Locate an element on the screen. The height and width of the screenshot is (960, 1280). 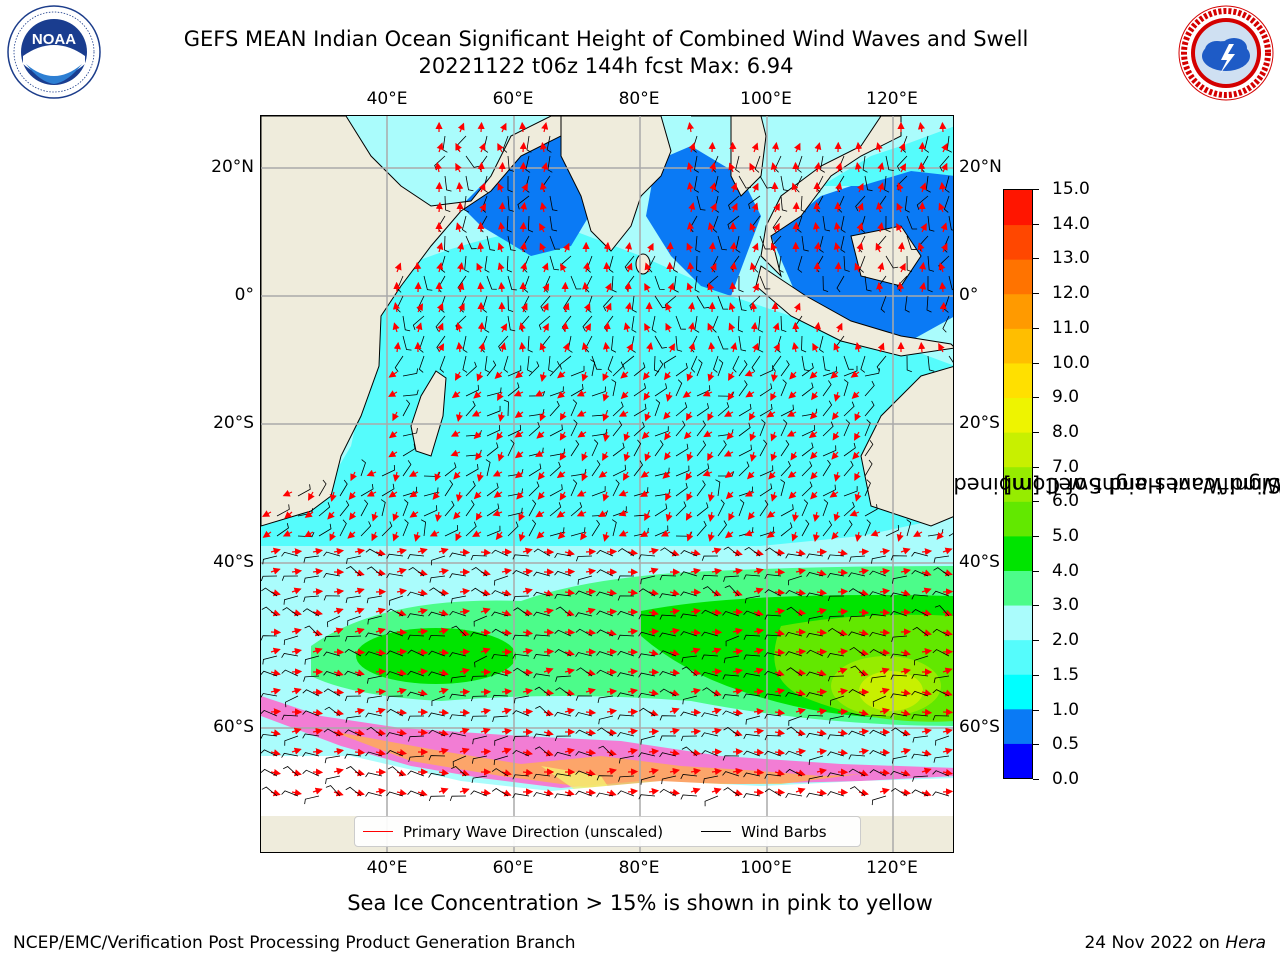
legend-label: Primary Wave Direction (unscaled) is located at coordinates (533, 831).